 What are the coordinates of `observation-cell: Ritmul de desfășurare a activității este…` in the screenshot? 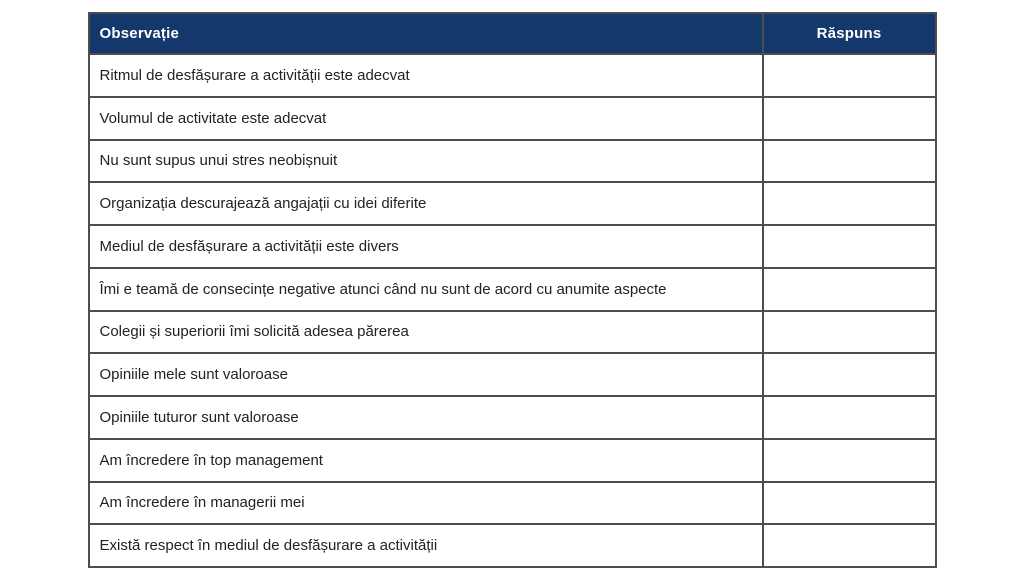 It's located at (425, 75).